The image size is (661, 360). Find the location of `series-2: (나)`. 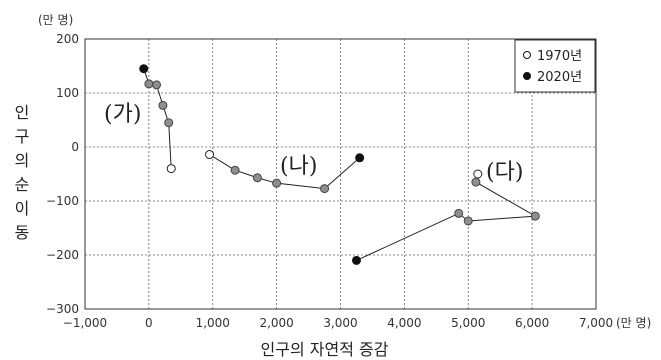

series-2: (나) is located at coordinates (285, 172).